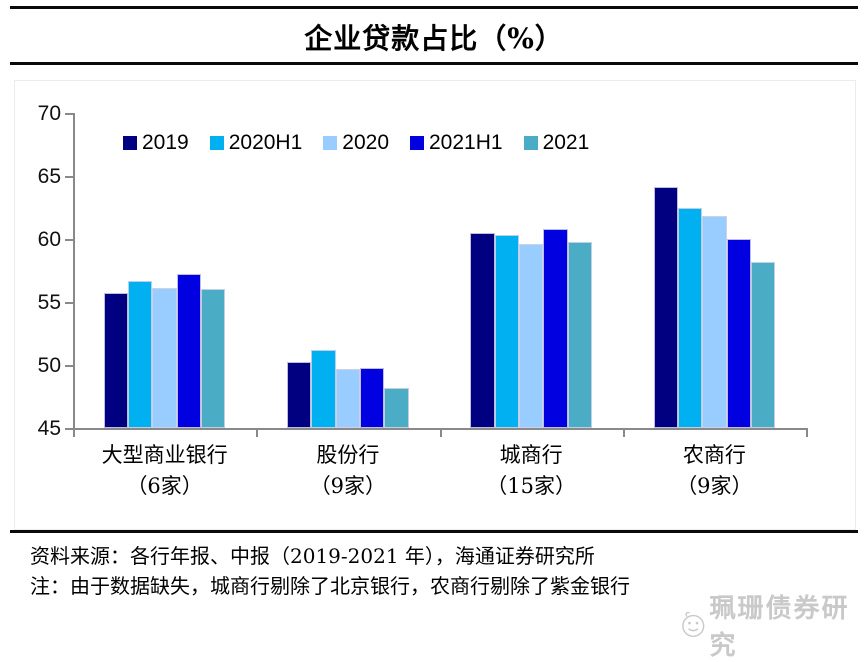 This screenshot has width=868, height=662. What do you see at coordinates (49, 176) in the screenshot?
I see `y-tick-label: 65` at bounding box center [49, 176].